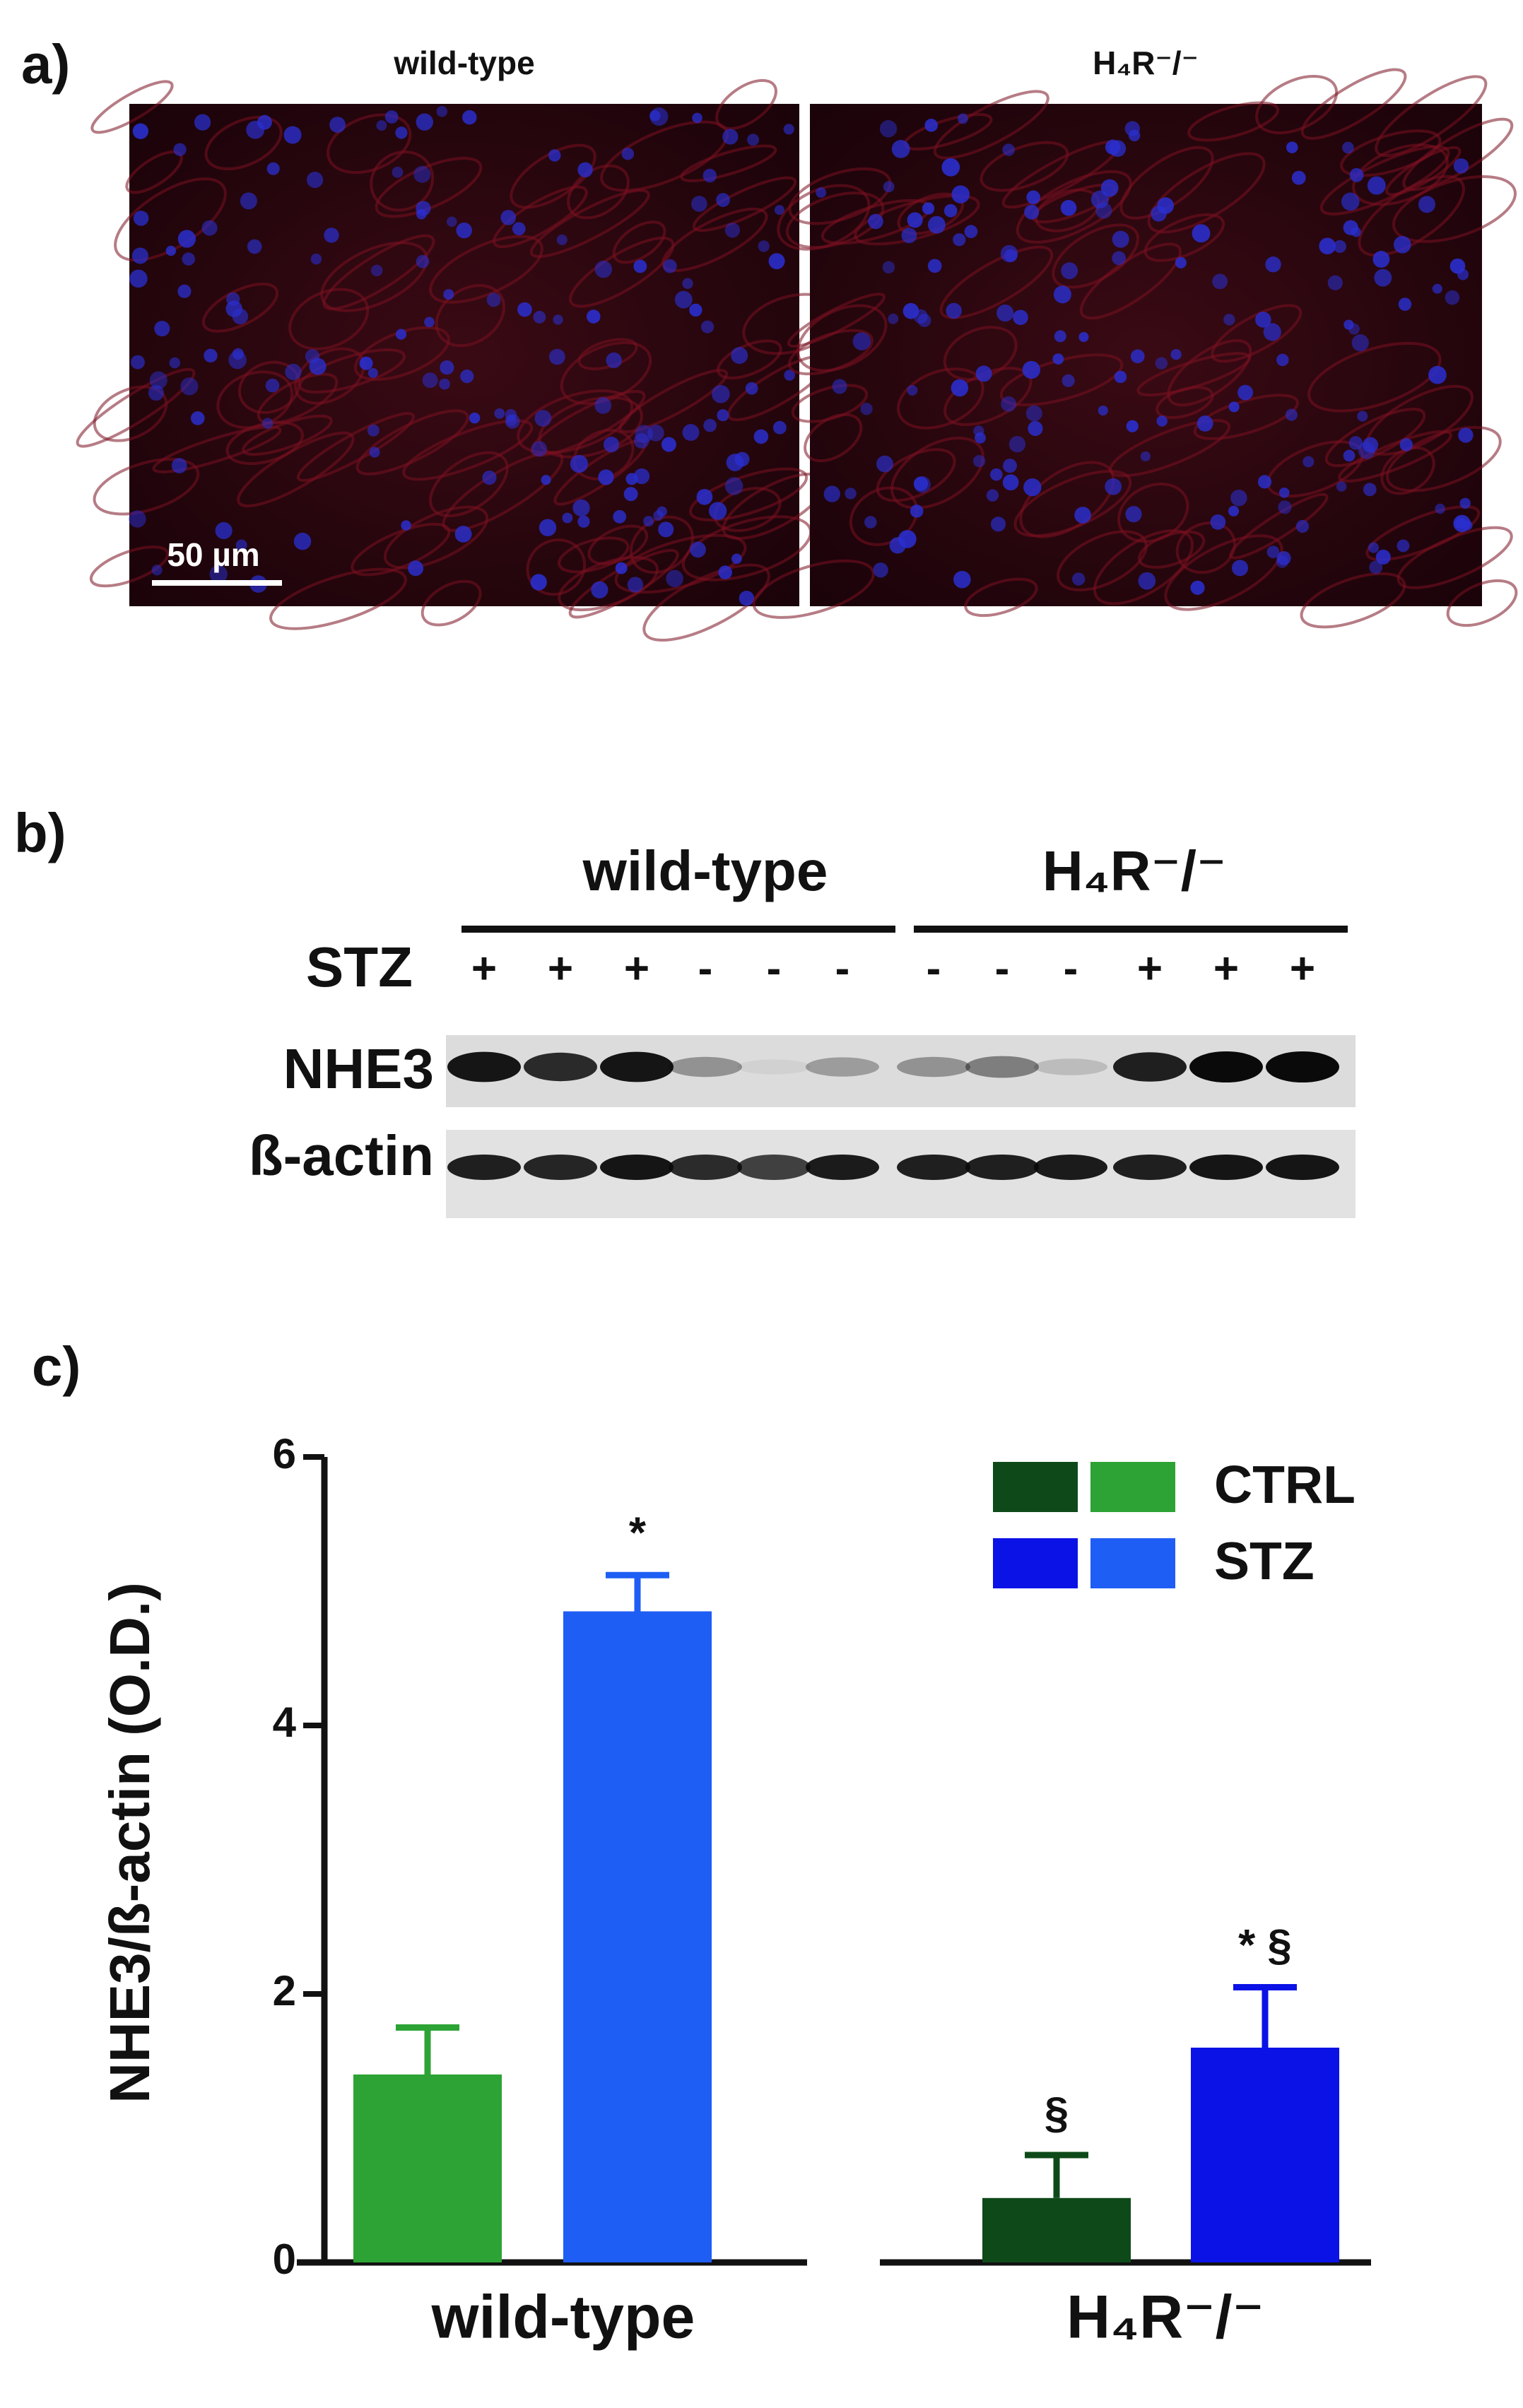 The width and height of the screenshot is (1523, 2408). Describe the element at coordinates (129, 1842) in the screenshot. I see `y-axis-label: NHE3/ß-actin (O.D.)` at that location.